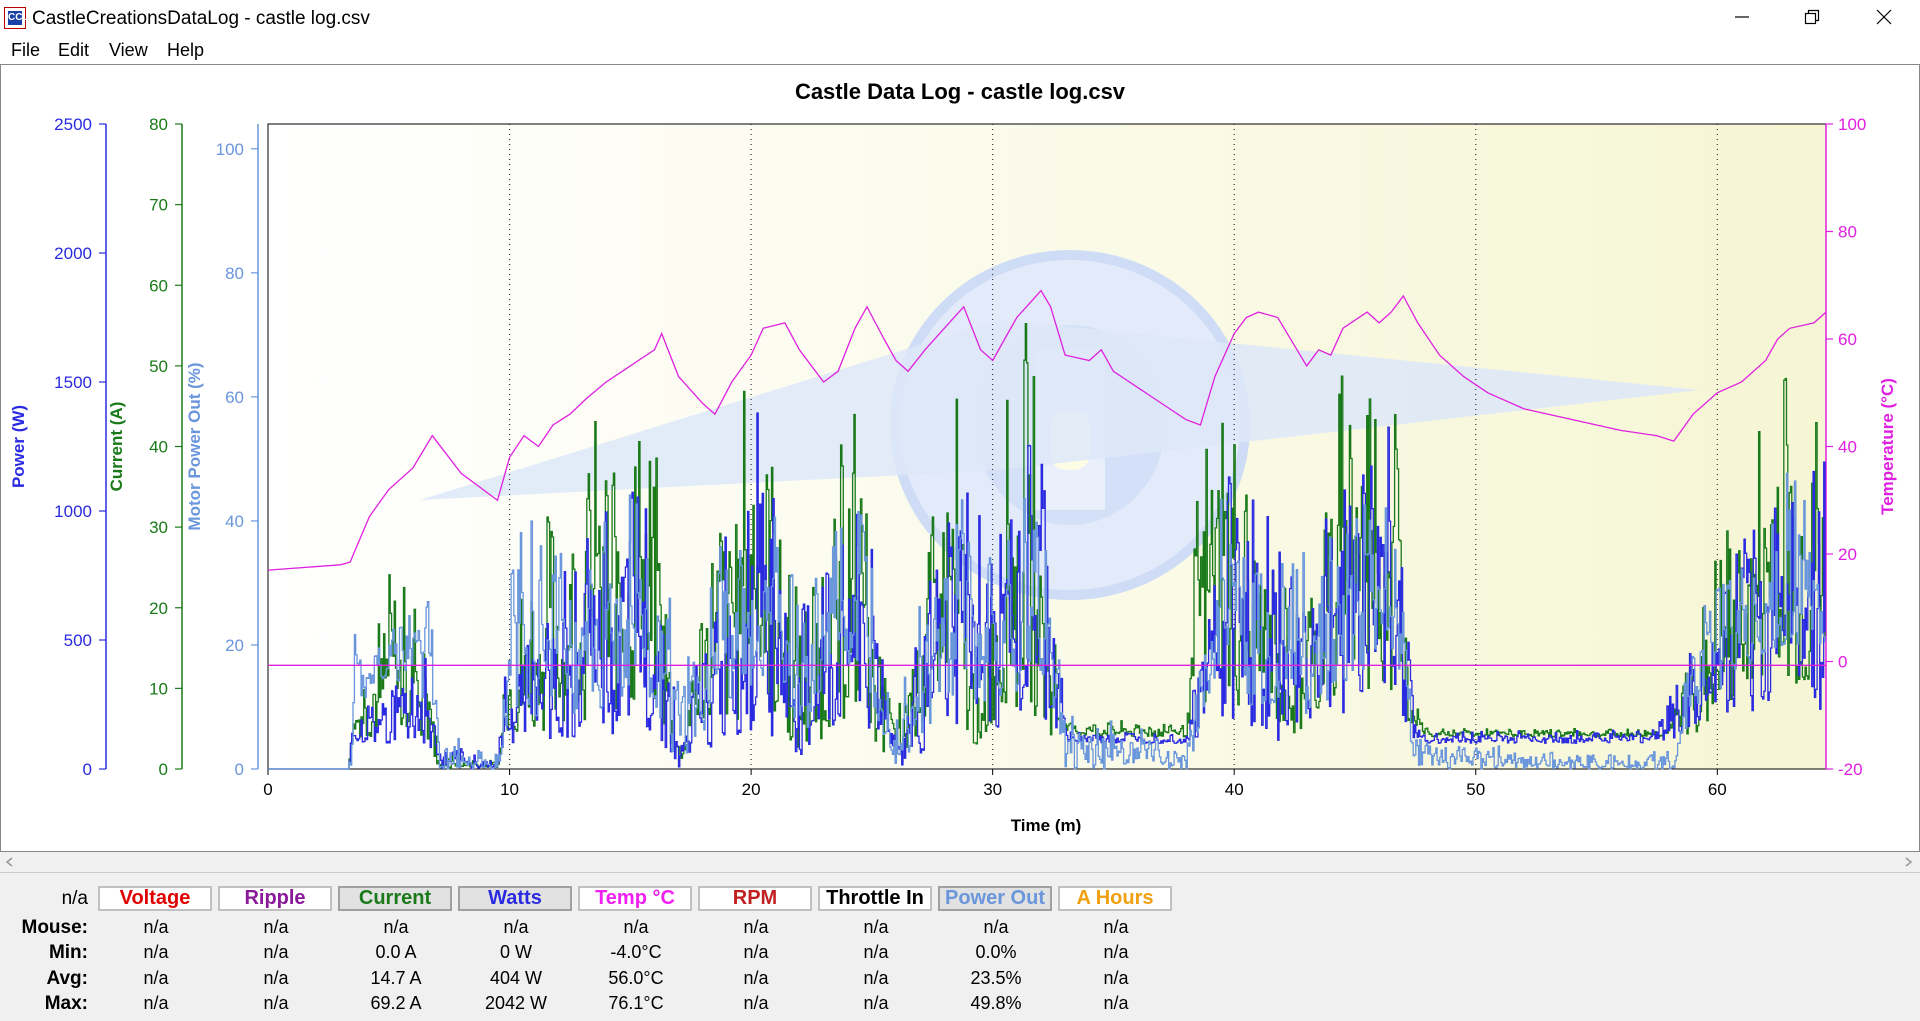 The height and width of the screenshot is (1021, 1920). Describe the element at coordinates (68, 952) in the screenshot. I see `stats-row-label: Min:` at that location.